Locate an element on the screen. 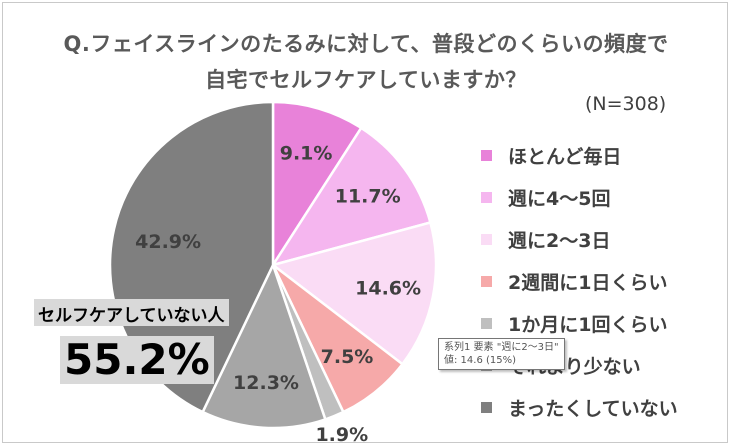 The image size is (732, 447). data-label-mostly-daily: 9.1% is located at coordinates (306, 153).